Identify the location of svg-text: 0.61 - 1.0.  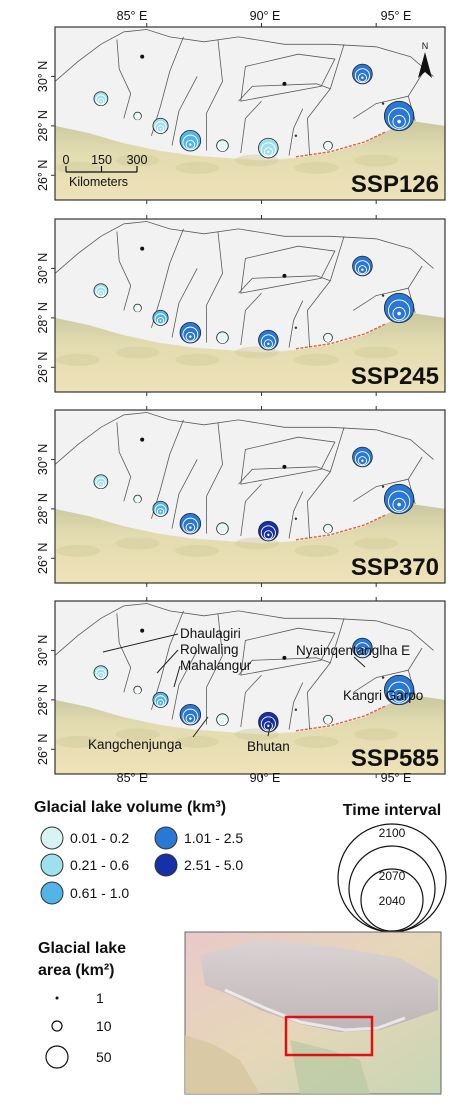
(99, 893).